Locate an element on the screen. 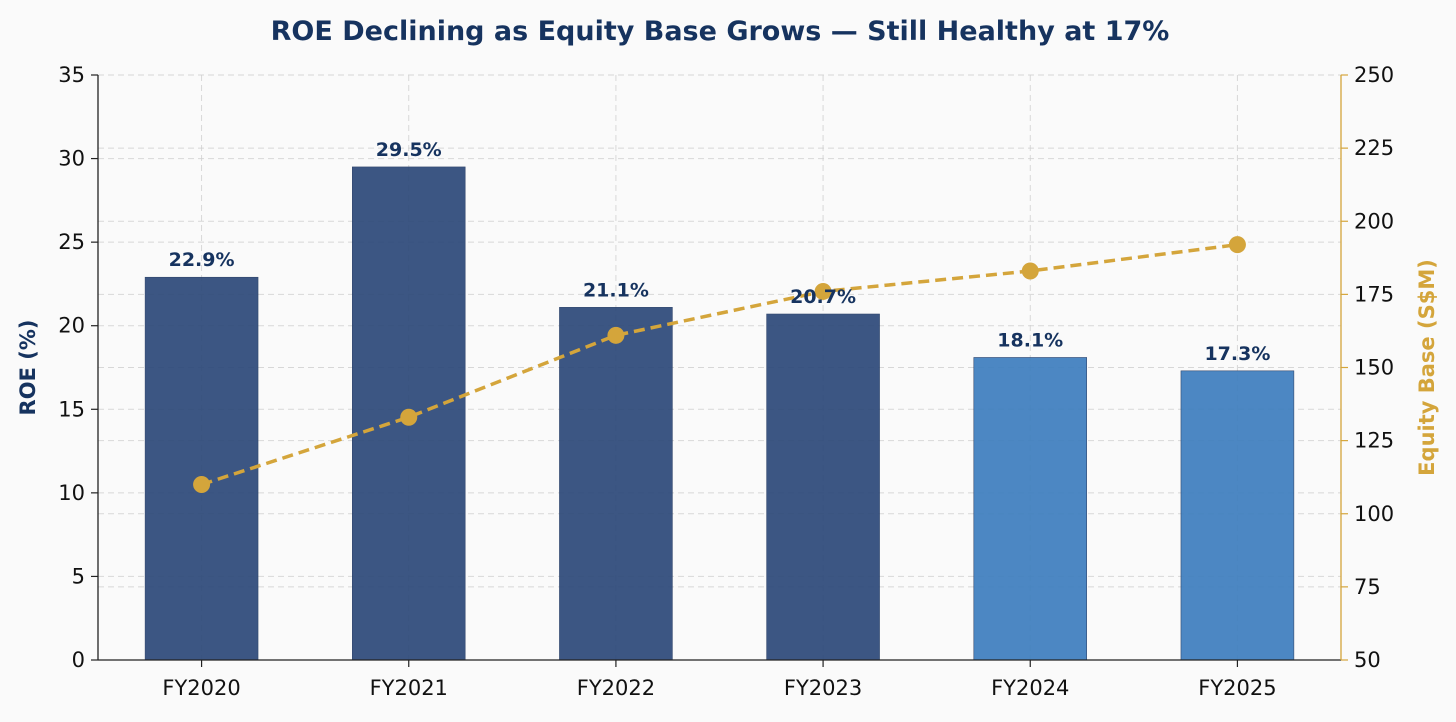 This screenshot has height=722, width=1456. x-tick-label-FY2022: FY2022 is located at coordinates (616, 688).